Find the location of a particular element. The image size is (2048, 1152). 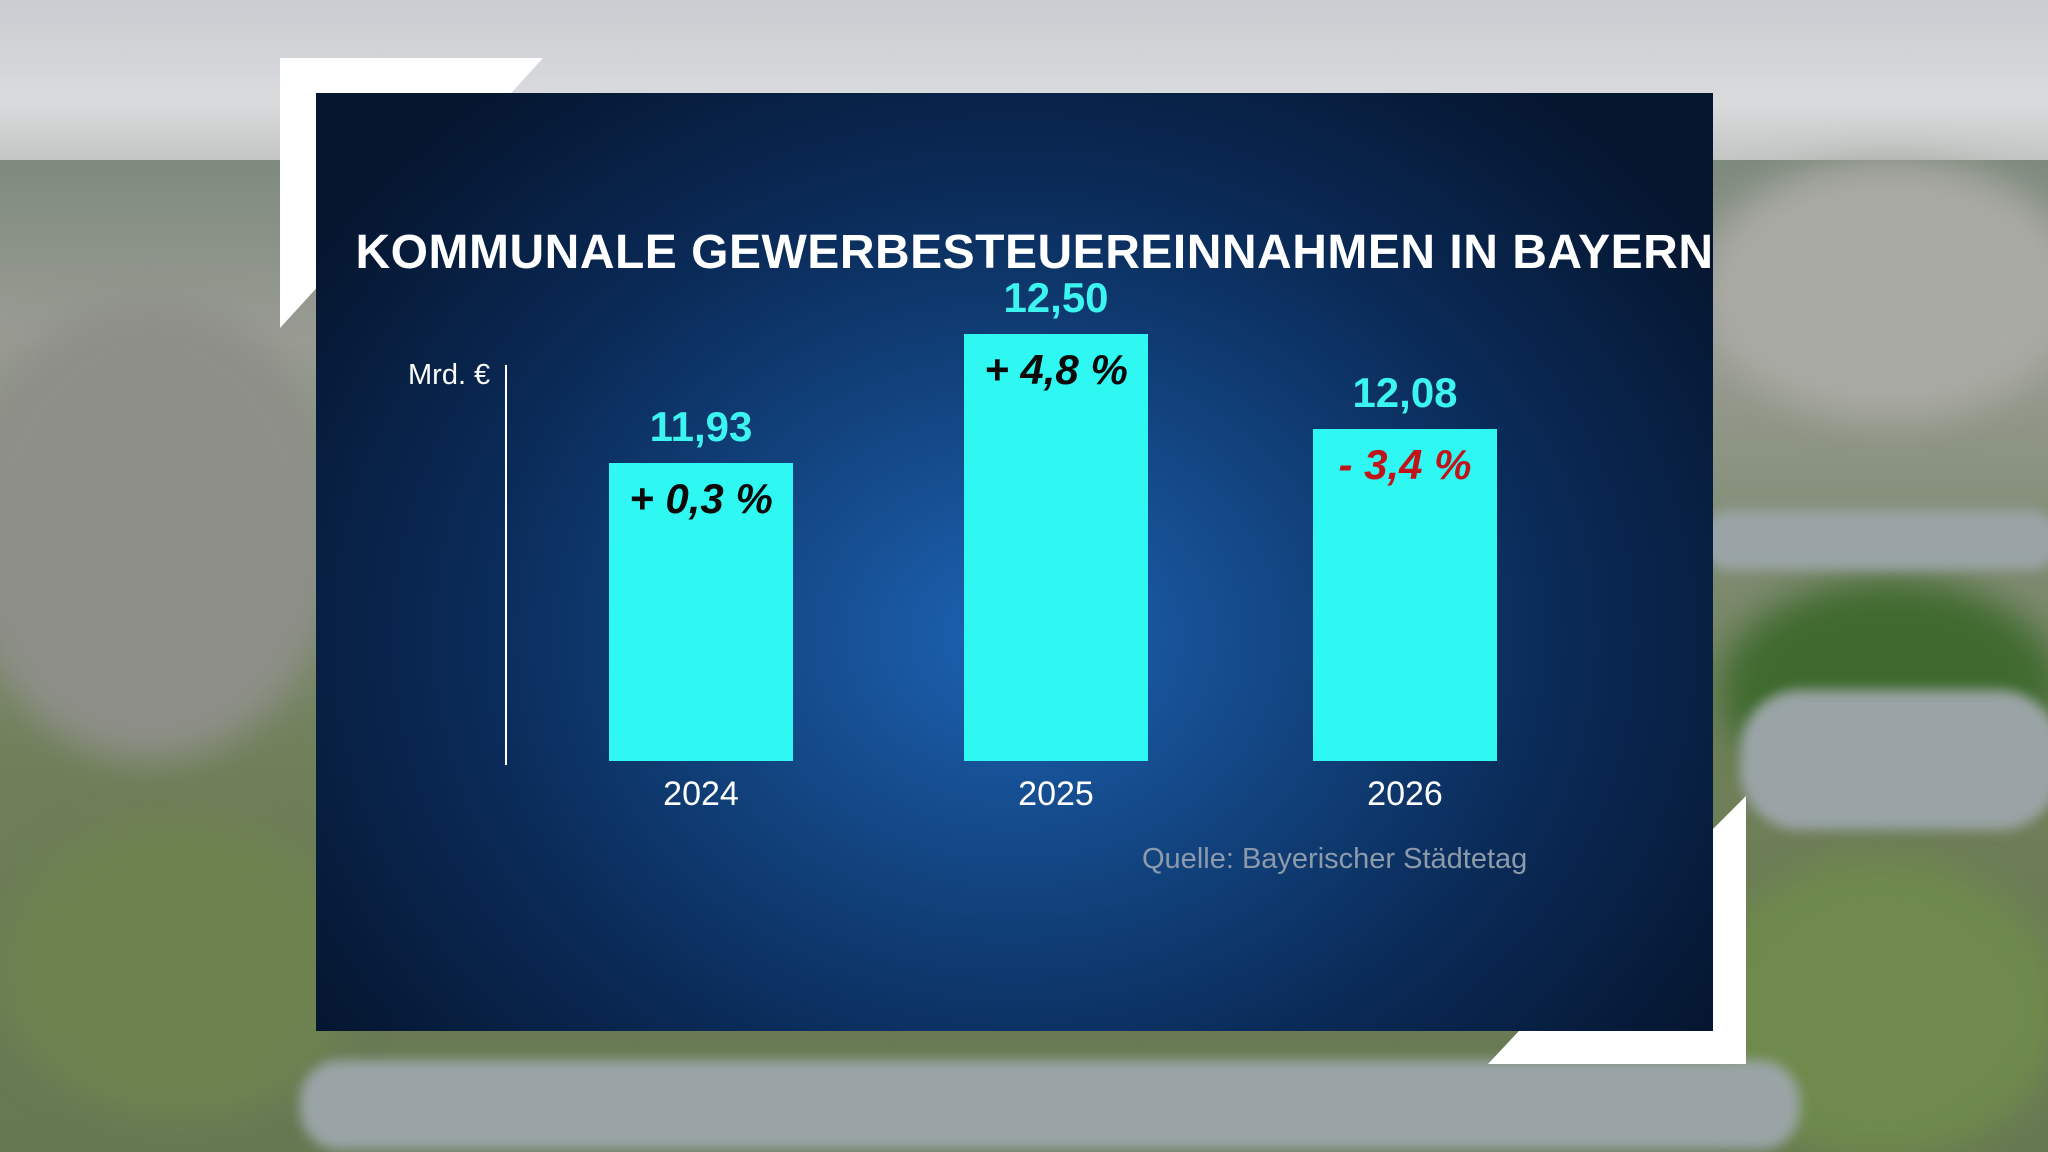

x-tick-label-2025: 2025 is located at coordinates (1056, 794).